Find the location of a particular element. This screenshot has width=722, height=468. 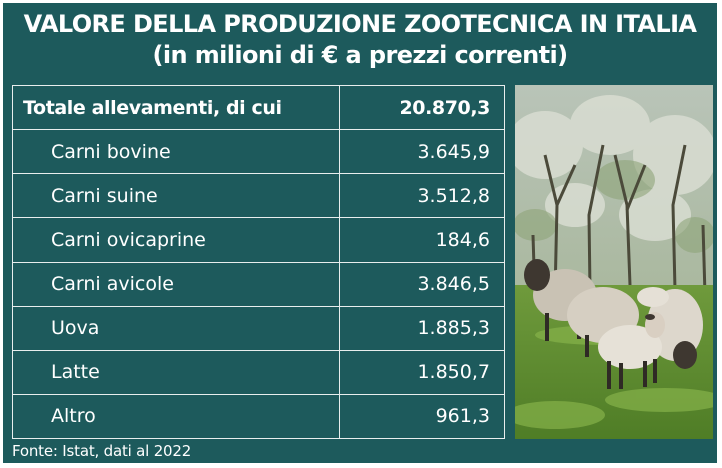

table-row: Latte 1.850,7 is located at coordinates (258, 372).